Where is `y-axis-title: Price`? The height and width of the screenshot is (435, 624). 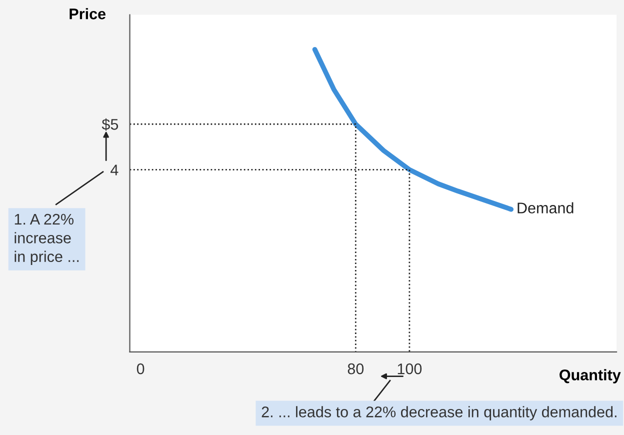 y-axis-title: Price is located at coordinates (88, 14).